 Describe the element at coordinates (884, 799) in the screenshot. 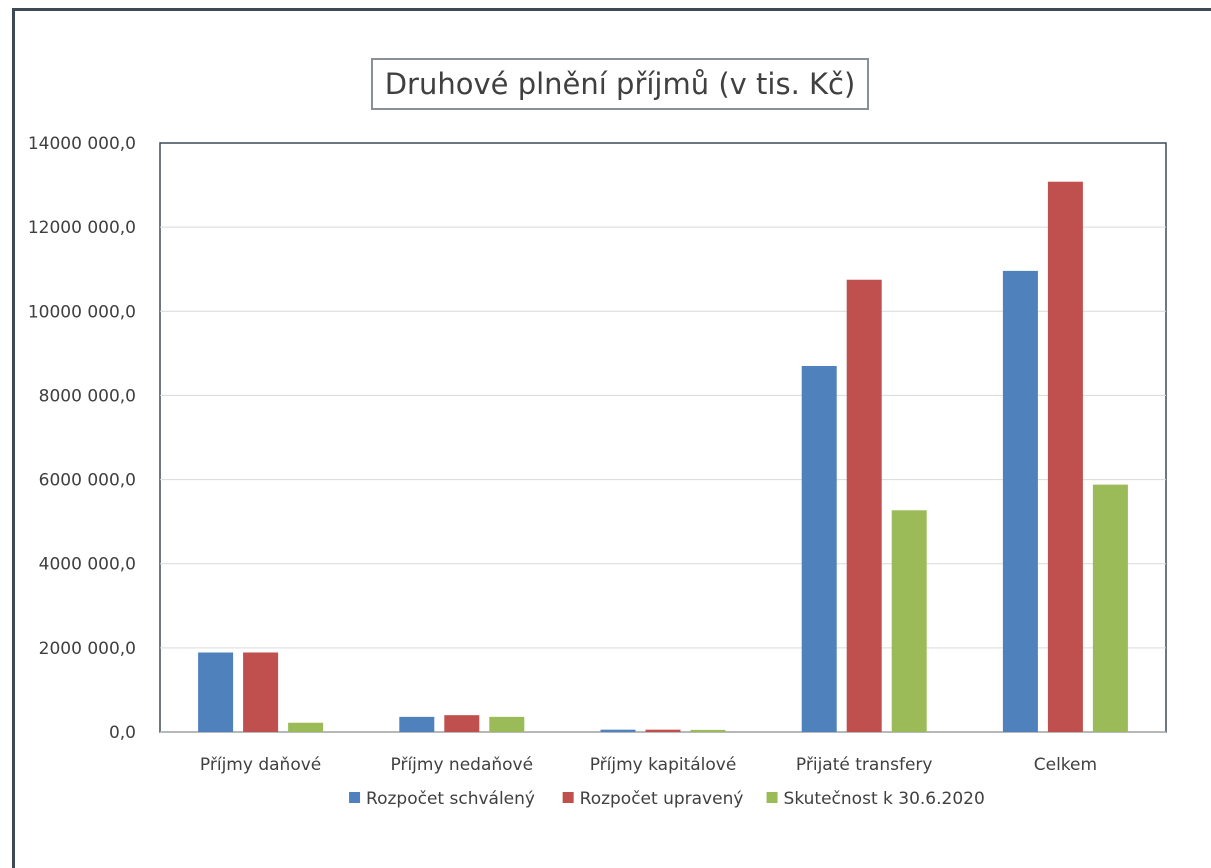

I see `legend-label: Skutečnost k 30.6.2020` at that location.